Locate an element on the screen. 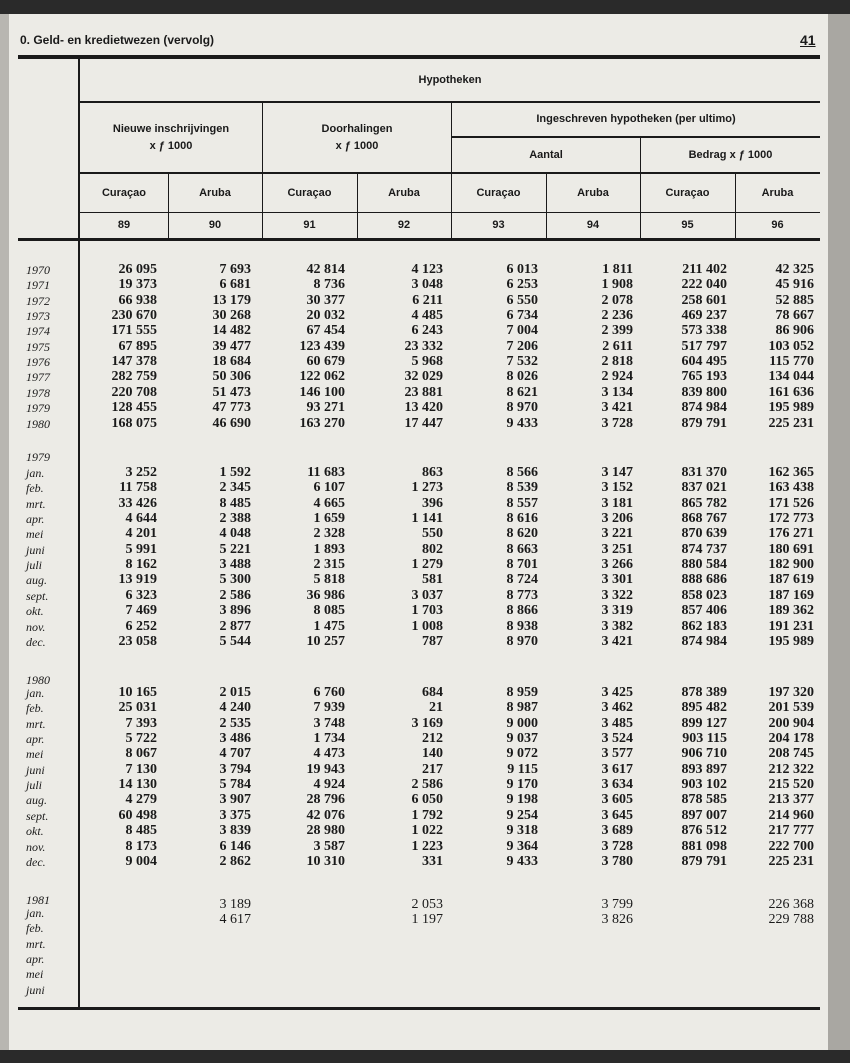 This screenshot has height=1063, width=850. row-label: dec. is located at coordinates (36, 861).